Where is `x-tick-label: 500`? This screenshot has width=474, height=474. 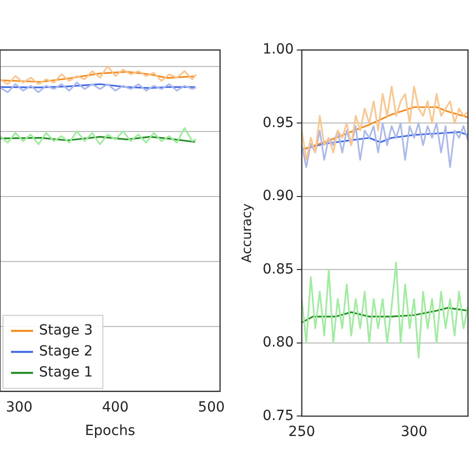 x-tick-label: 500 is located at coordinates (211, 407).